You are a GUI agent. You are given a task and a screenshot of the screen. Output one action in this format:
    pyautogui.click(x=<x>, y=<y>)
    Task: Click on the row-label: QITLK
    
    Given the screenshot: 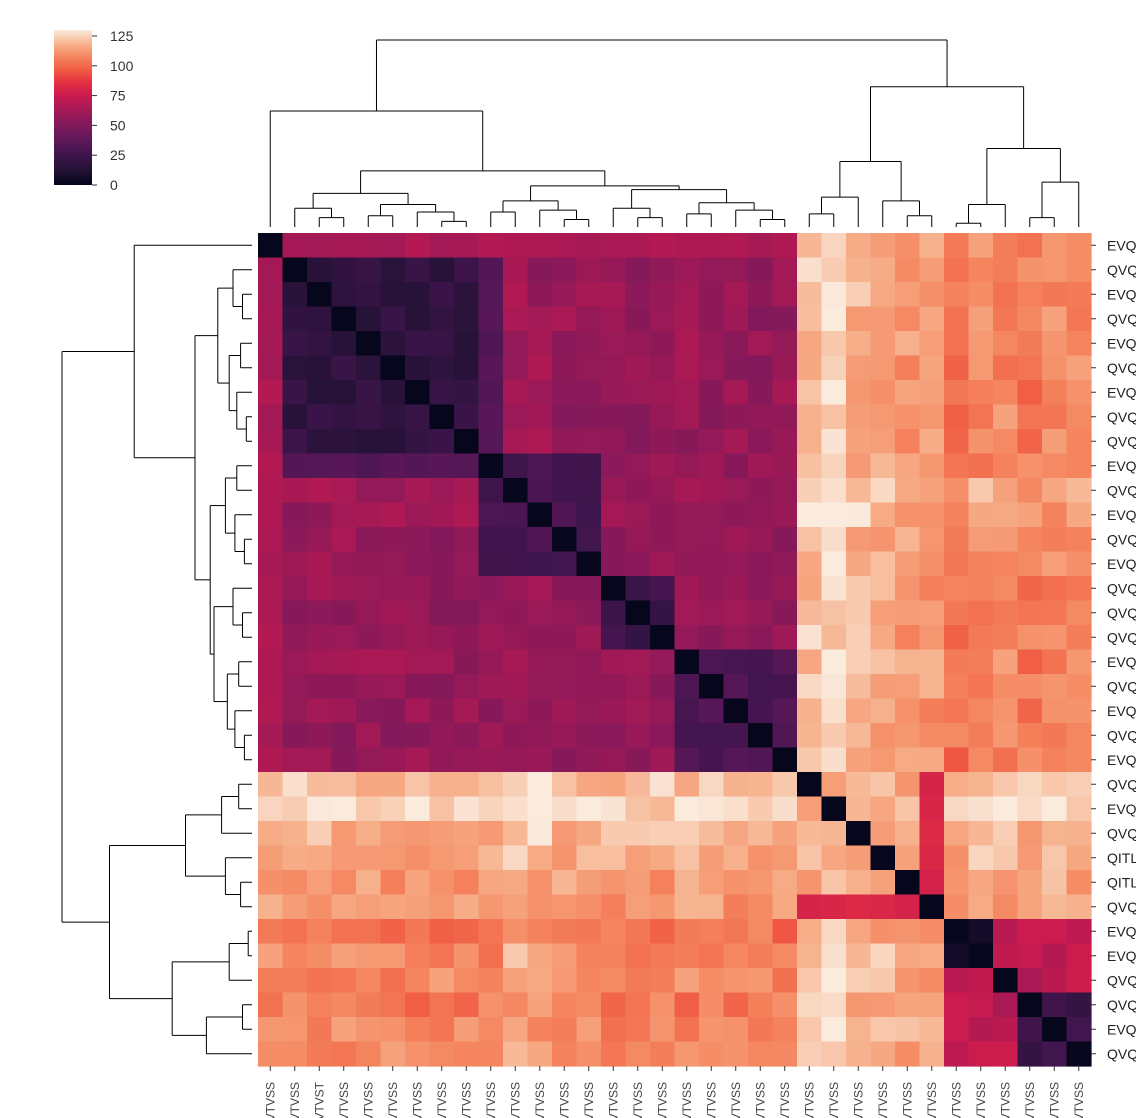 What is the action you would take?
    pyautogui.click(x=1121, y=858)
    